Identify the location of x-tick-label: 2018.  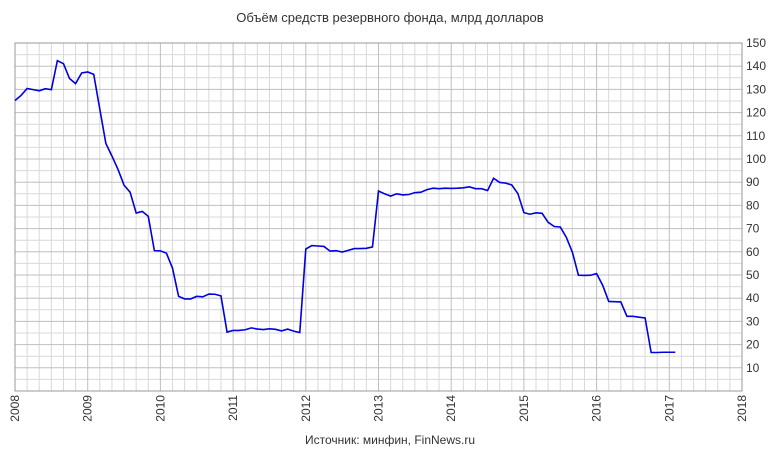
(742, 408).